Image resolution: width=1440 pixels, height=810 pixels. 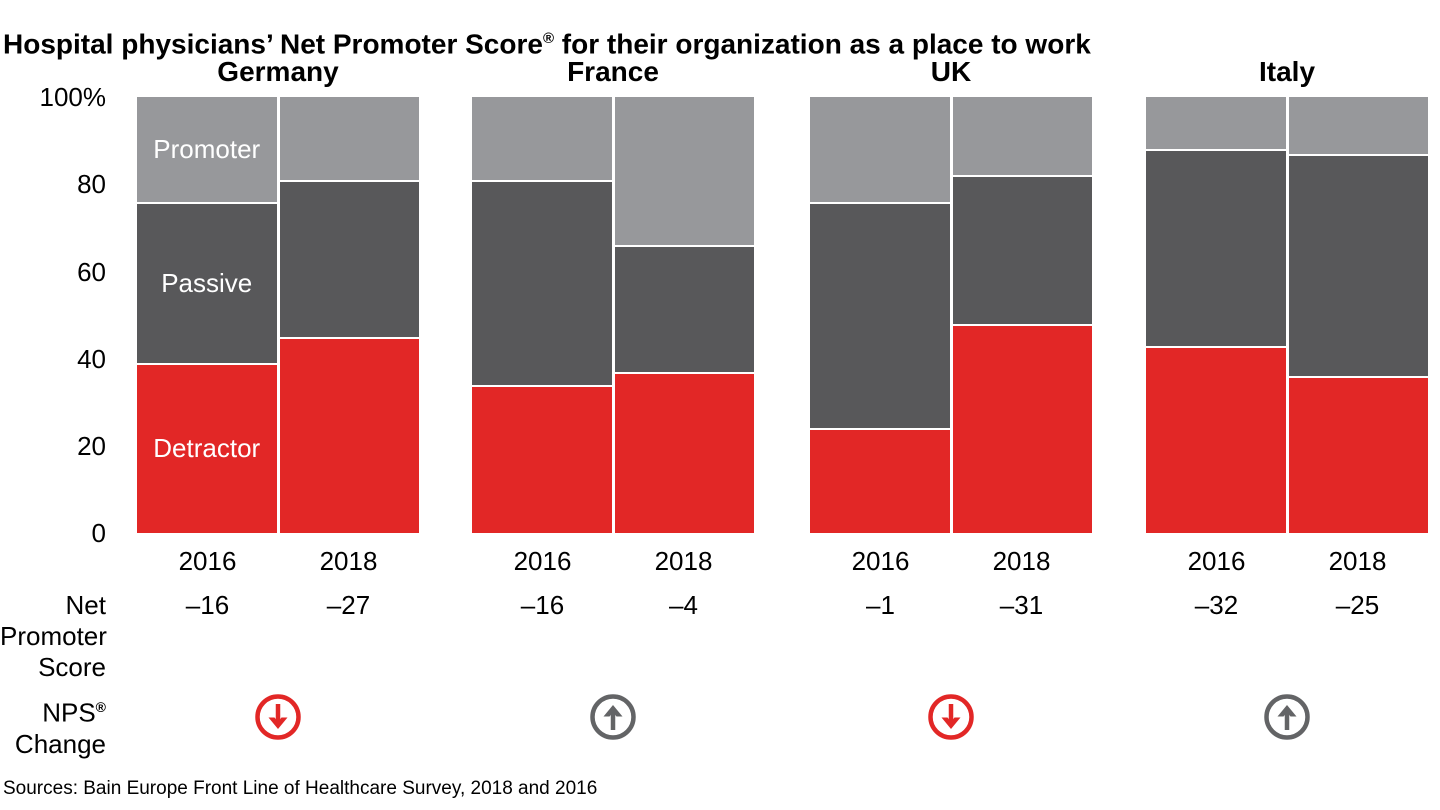 I want to click on row-label-line: NPS®, so click(x=53, y=710).